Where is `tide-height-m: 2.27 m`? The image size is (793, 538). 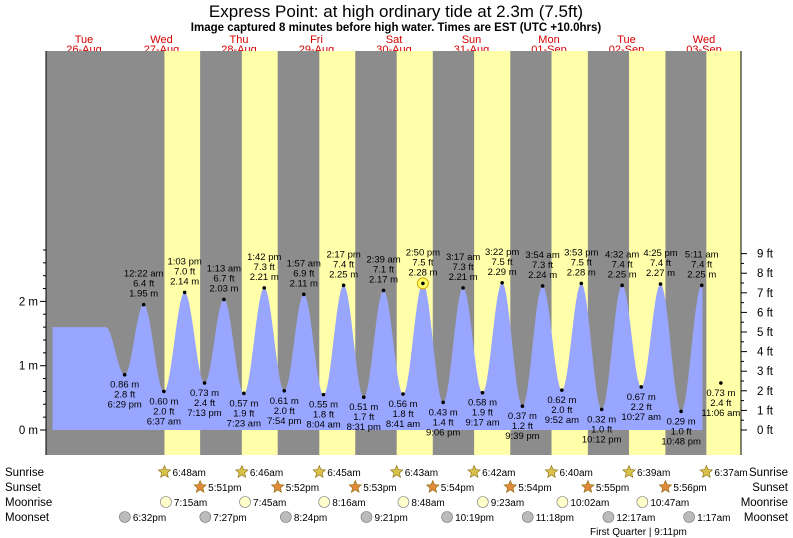 tide-height-m: 2.27 m is located at coordinates (660, 273).